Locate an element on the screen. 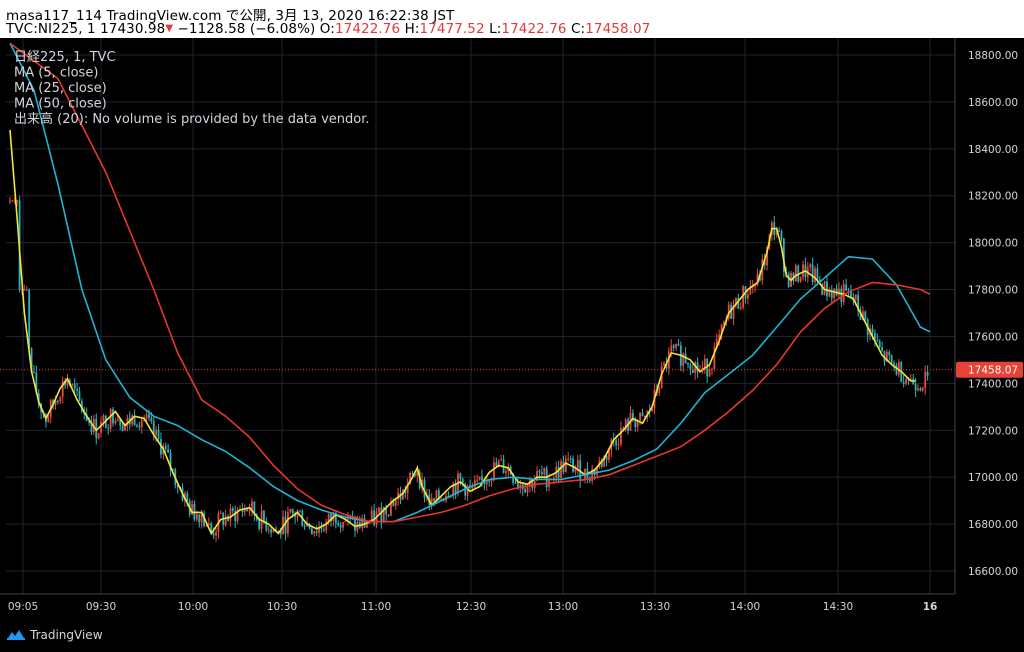 The height and width of the screenshot is (652, 1024). cloud-icon is located at coordinates (16, 635).